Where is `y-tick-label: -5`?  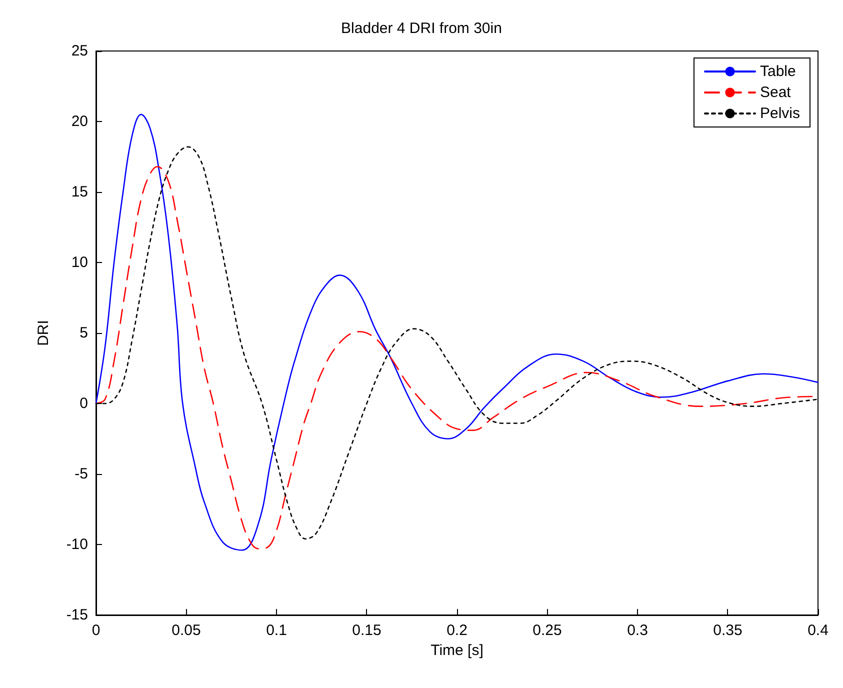
y-tick-label: -5 is located at coordinates (81, 474).